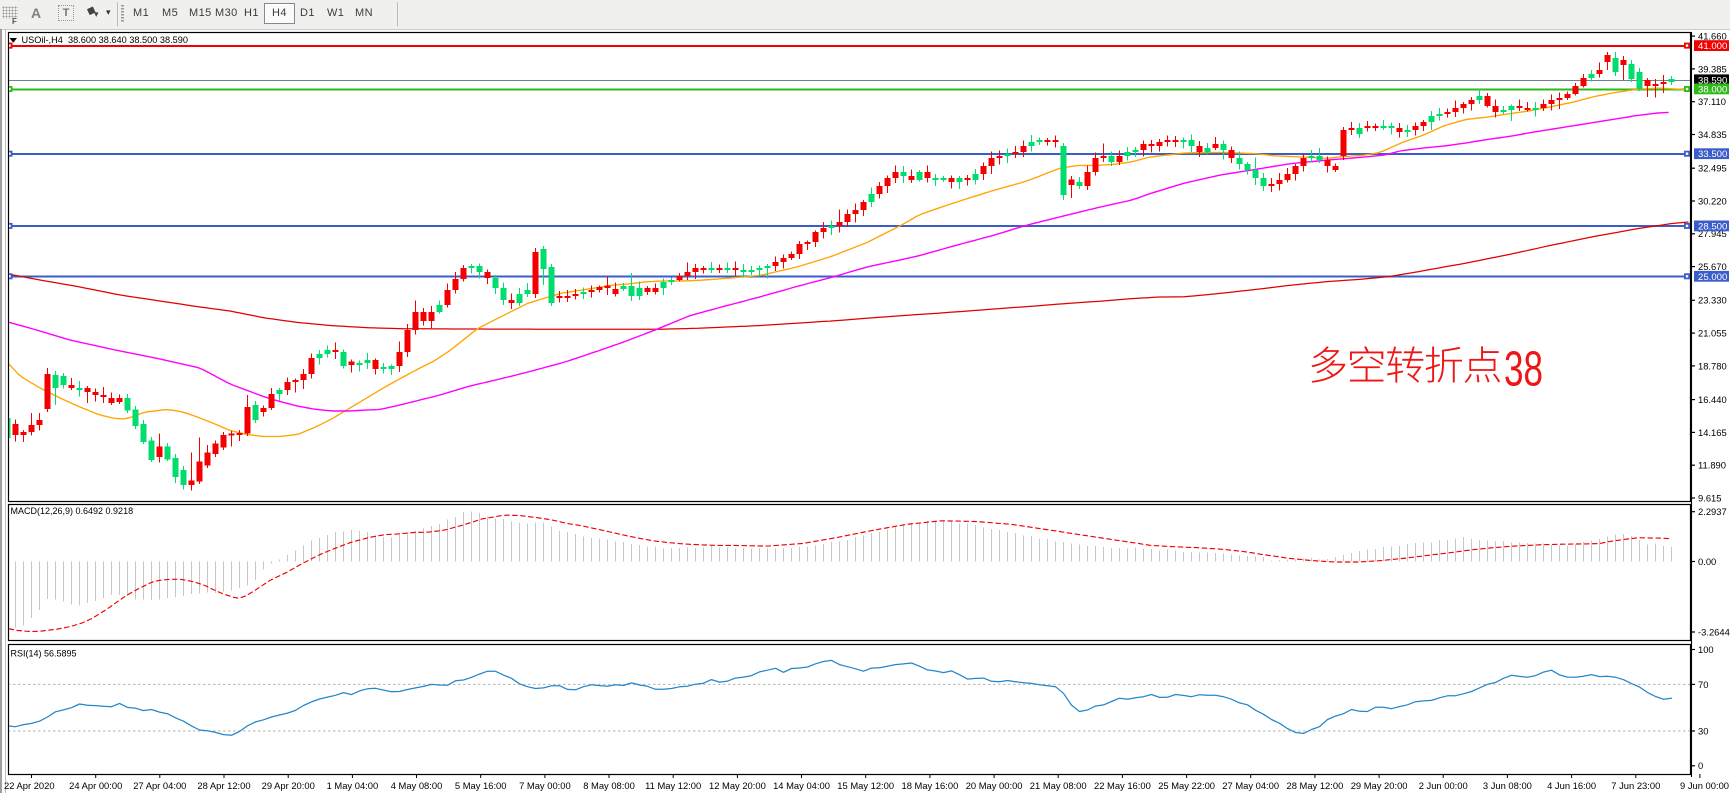 This screenshot has width=1730, height=793. What do you see at coordinates (159, 785) in the screenshot?
I see `svg-text: 27 Apr 04:00` at bounding box center [159, 785].